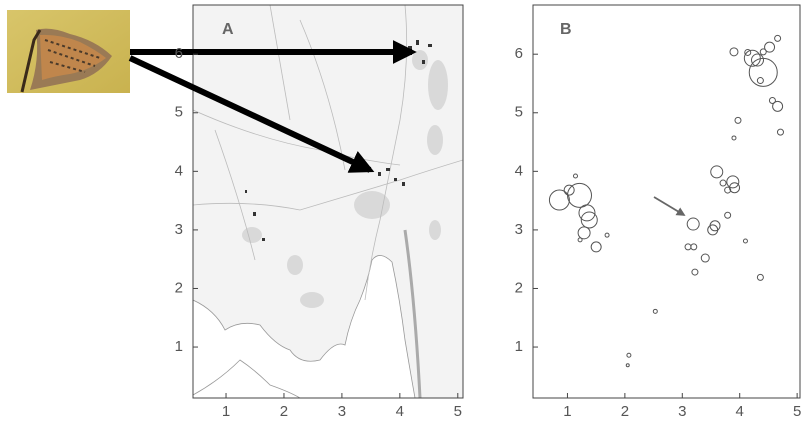 Image resolution: width=806 pixels, height=428 pixels. What do you see at coordinates (228, 29) in the screenshot?
I see `panel-label: A` at bounding box center [228, 29].